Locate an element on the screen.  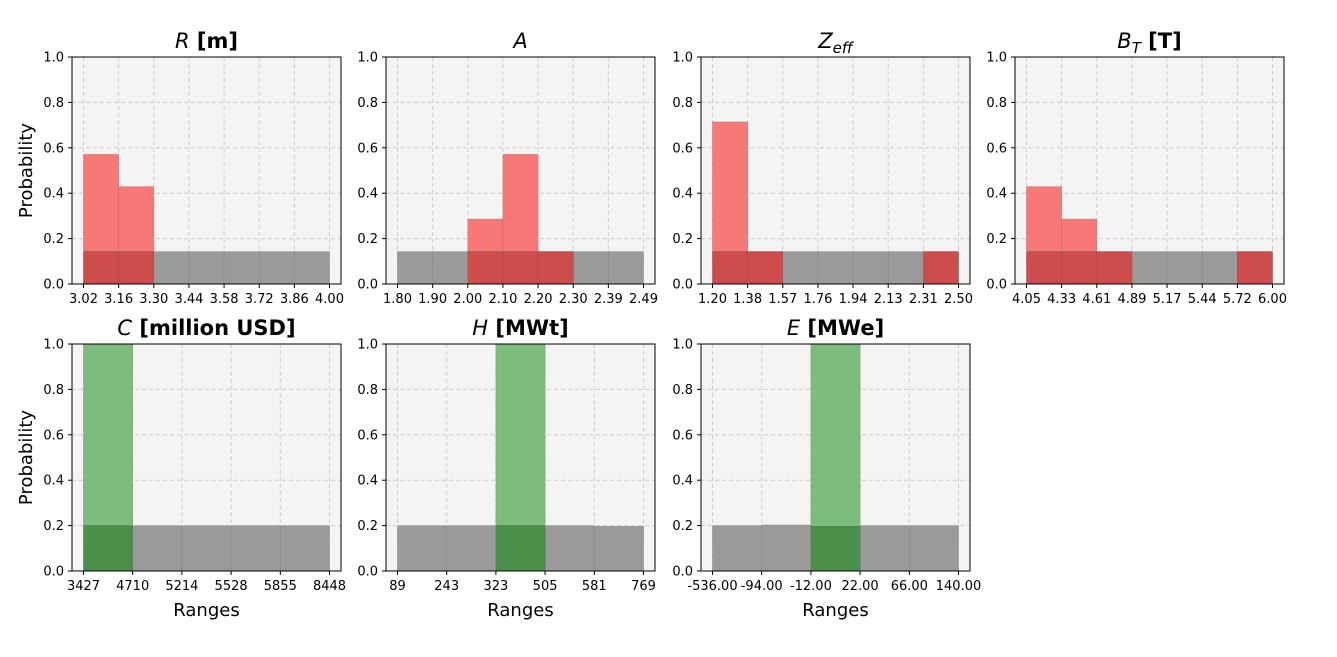
x-tick-label: 2.50 is located at coordinates (958, 299).